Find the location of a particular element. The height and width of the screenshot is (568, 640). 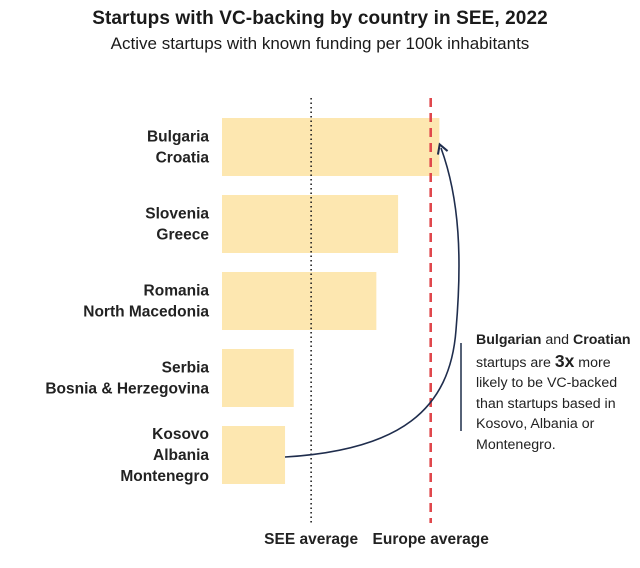

annotation-segment: 3x is located at coordinates (564, 360).